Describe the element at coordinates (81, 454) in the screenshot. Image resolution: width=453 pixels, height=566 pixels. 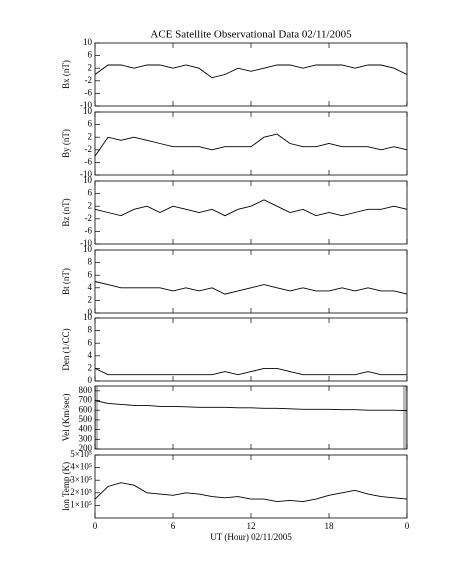
I see `y-tick-label: 5×10⁵` at that location.